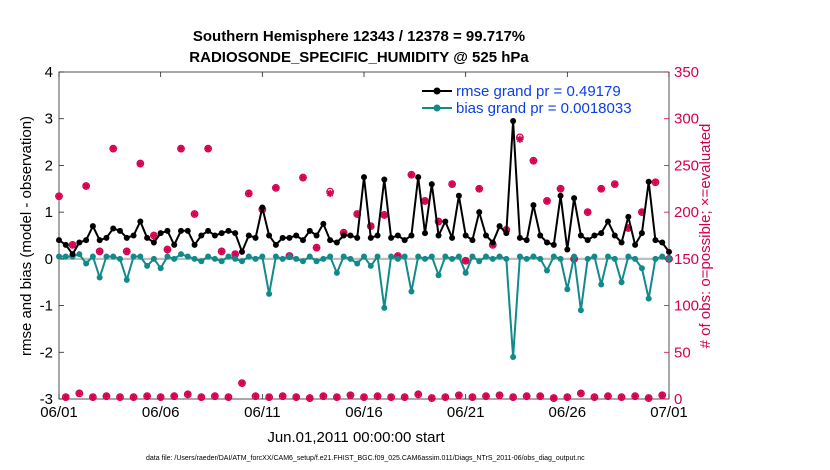 The width and height of the screenshot is (830, 470). I want to click on right-tick-label: 250, so click(686, 165).